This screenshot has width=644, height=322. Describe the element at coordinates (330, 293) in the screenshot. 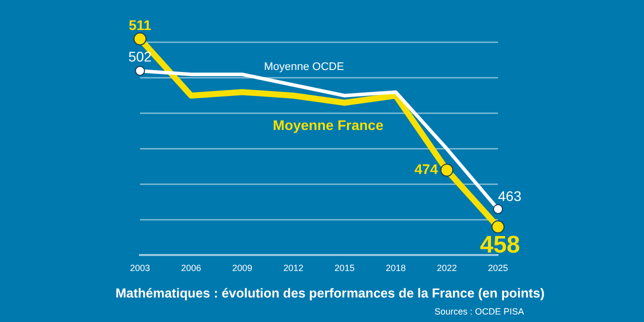

I see `text: Mathématiques : évolution des performances de la France (en points)` at that location.